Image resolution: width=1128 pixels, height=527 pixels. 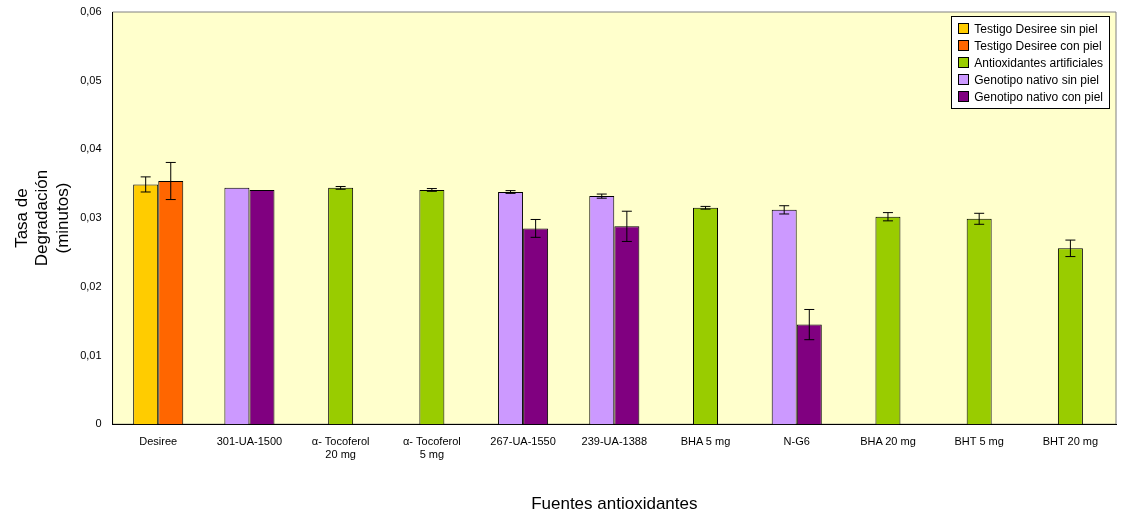 I want to click on x-tick-label: BHA 20 mg, so click(x=888, y=440).